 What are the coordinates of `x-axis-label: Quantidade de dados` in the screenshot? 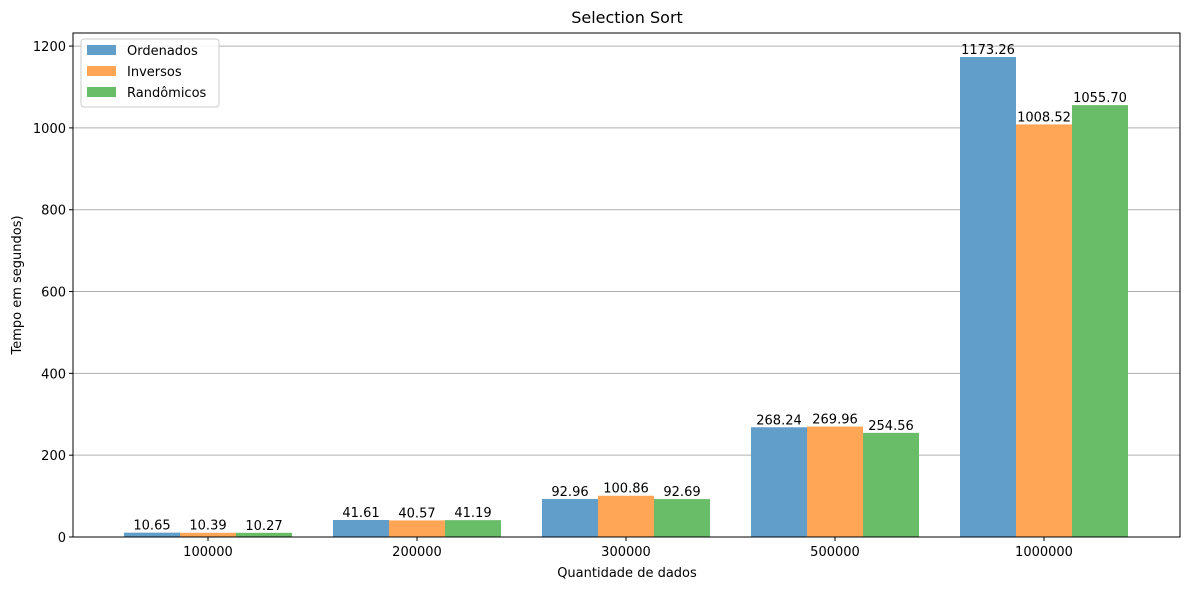 It's located at (627, 573).